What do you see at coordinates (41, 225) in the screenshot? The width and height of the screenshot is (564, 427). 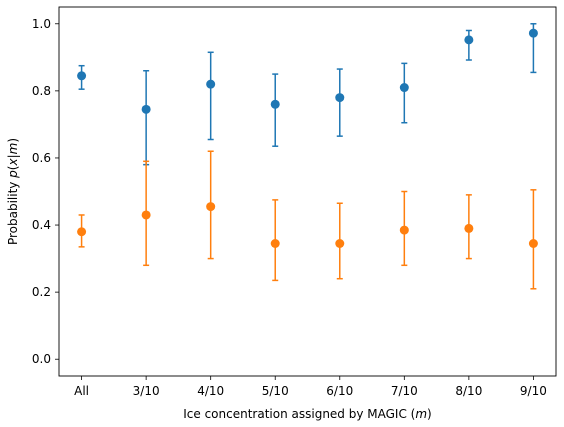 I see `y-tick-label: 0.4` at bounding box center [41, 225].